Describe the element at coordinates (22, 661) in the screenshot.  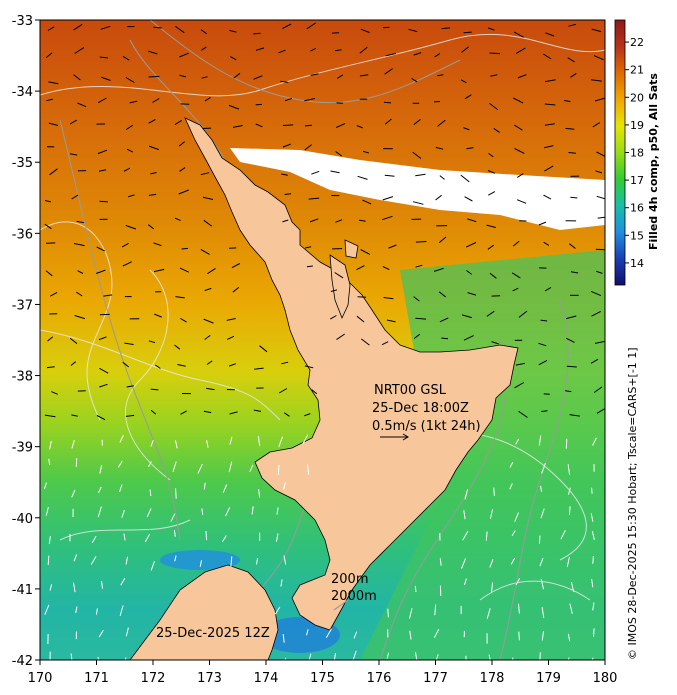
I see `y-tick-label: -42` at that location.